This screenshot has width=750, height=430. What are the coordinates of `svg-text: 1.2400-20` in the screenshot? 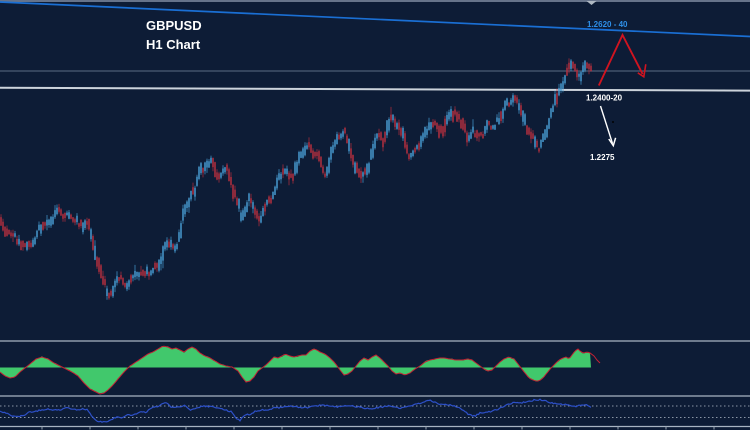 It's located at (604, 98).